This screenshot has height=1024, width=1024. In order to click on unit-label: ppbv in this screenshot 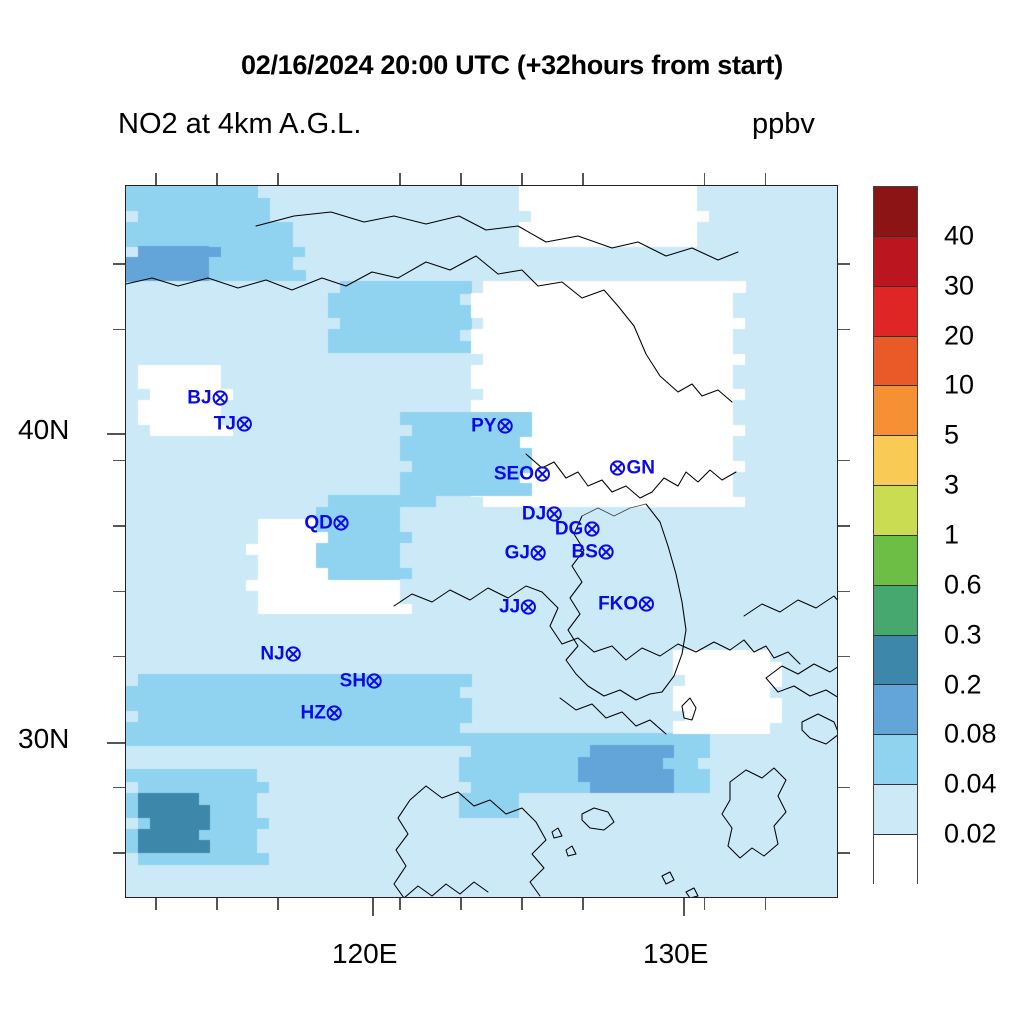, I will do `click(783, 124)`.